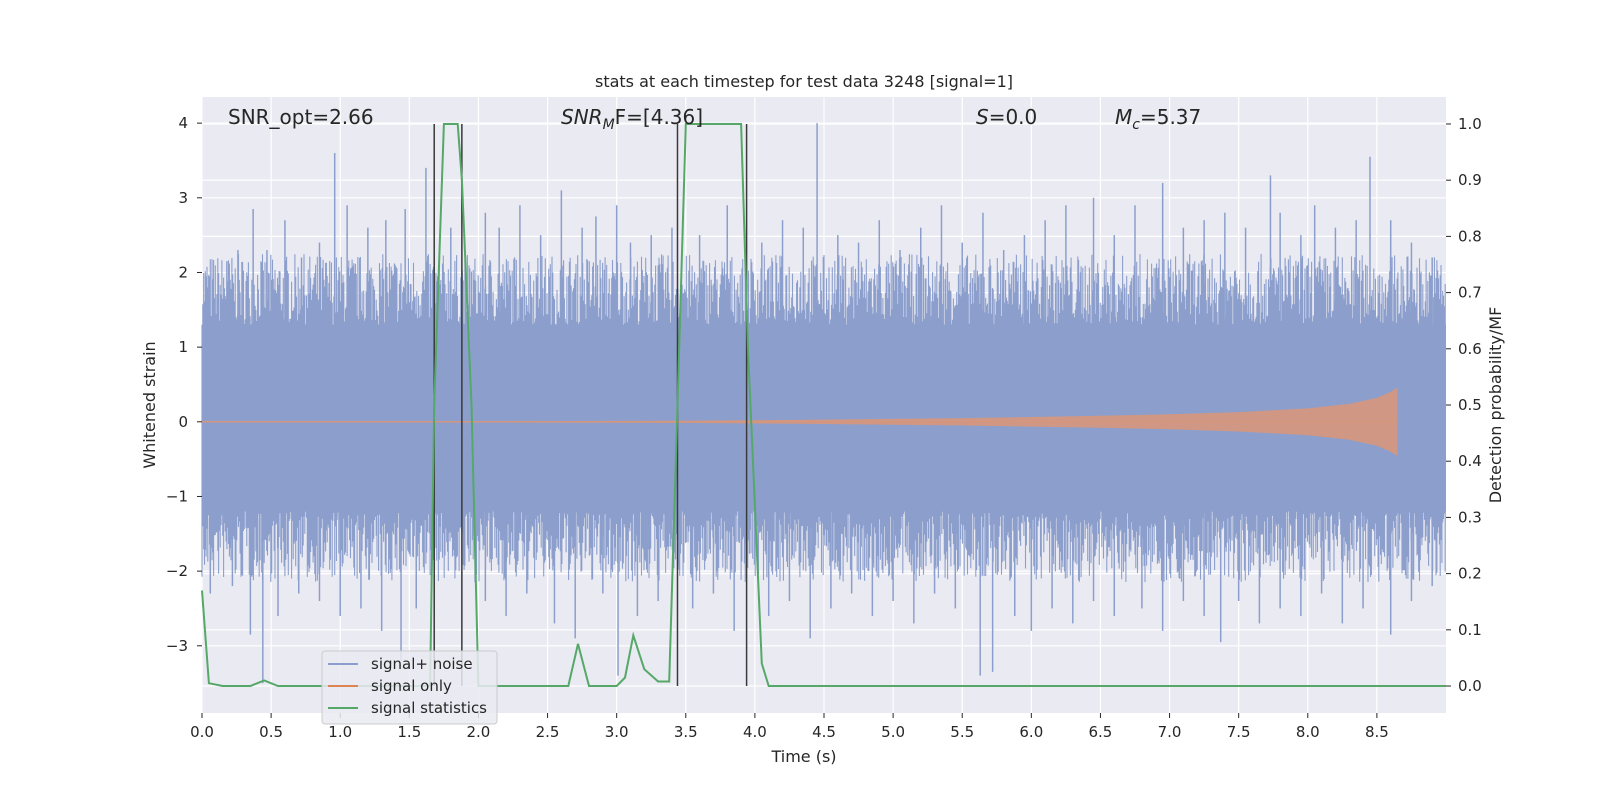 The image size is (1600, 800). What do you see at coordinates (686, 732) in the screenshot?
I see `x-tick-label: 3.5` at bounding box center [686, 732].